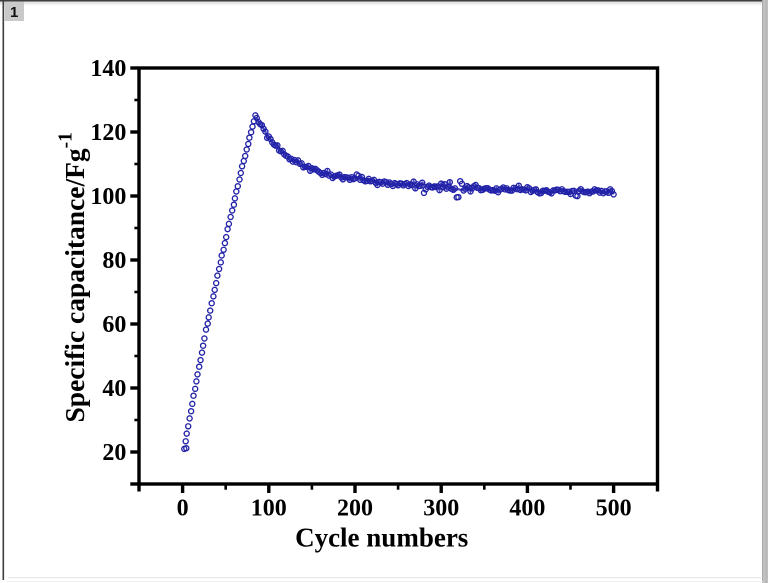  What do you see at coordinates (381, 538) in the screenshot?
I see `svg-text: Cycle numbers` at bounding box center [381, 538].